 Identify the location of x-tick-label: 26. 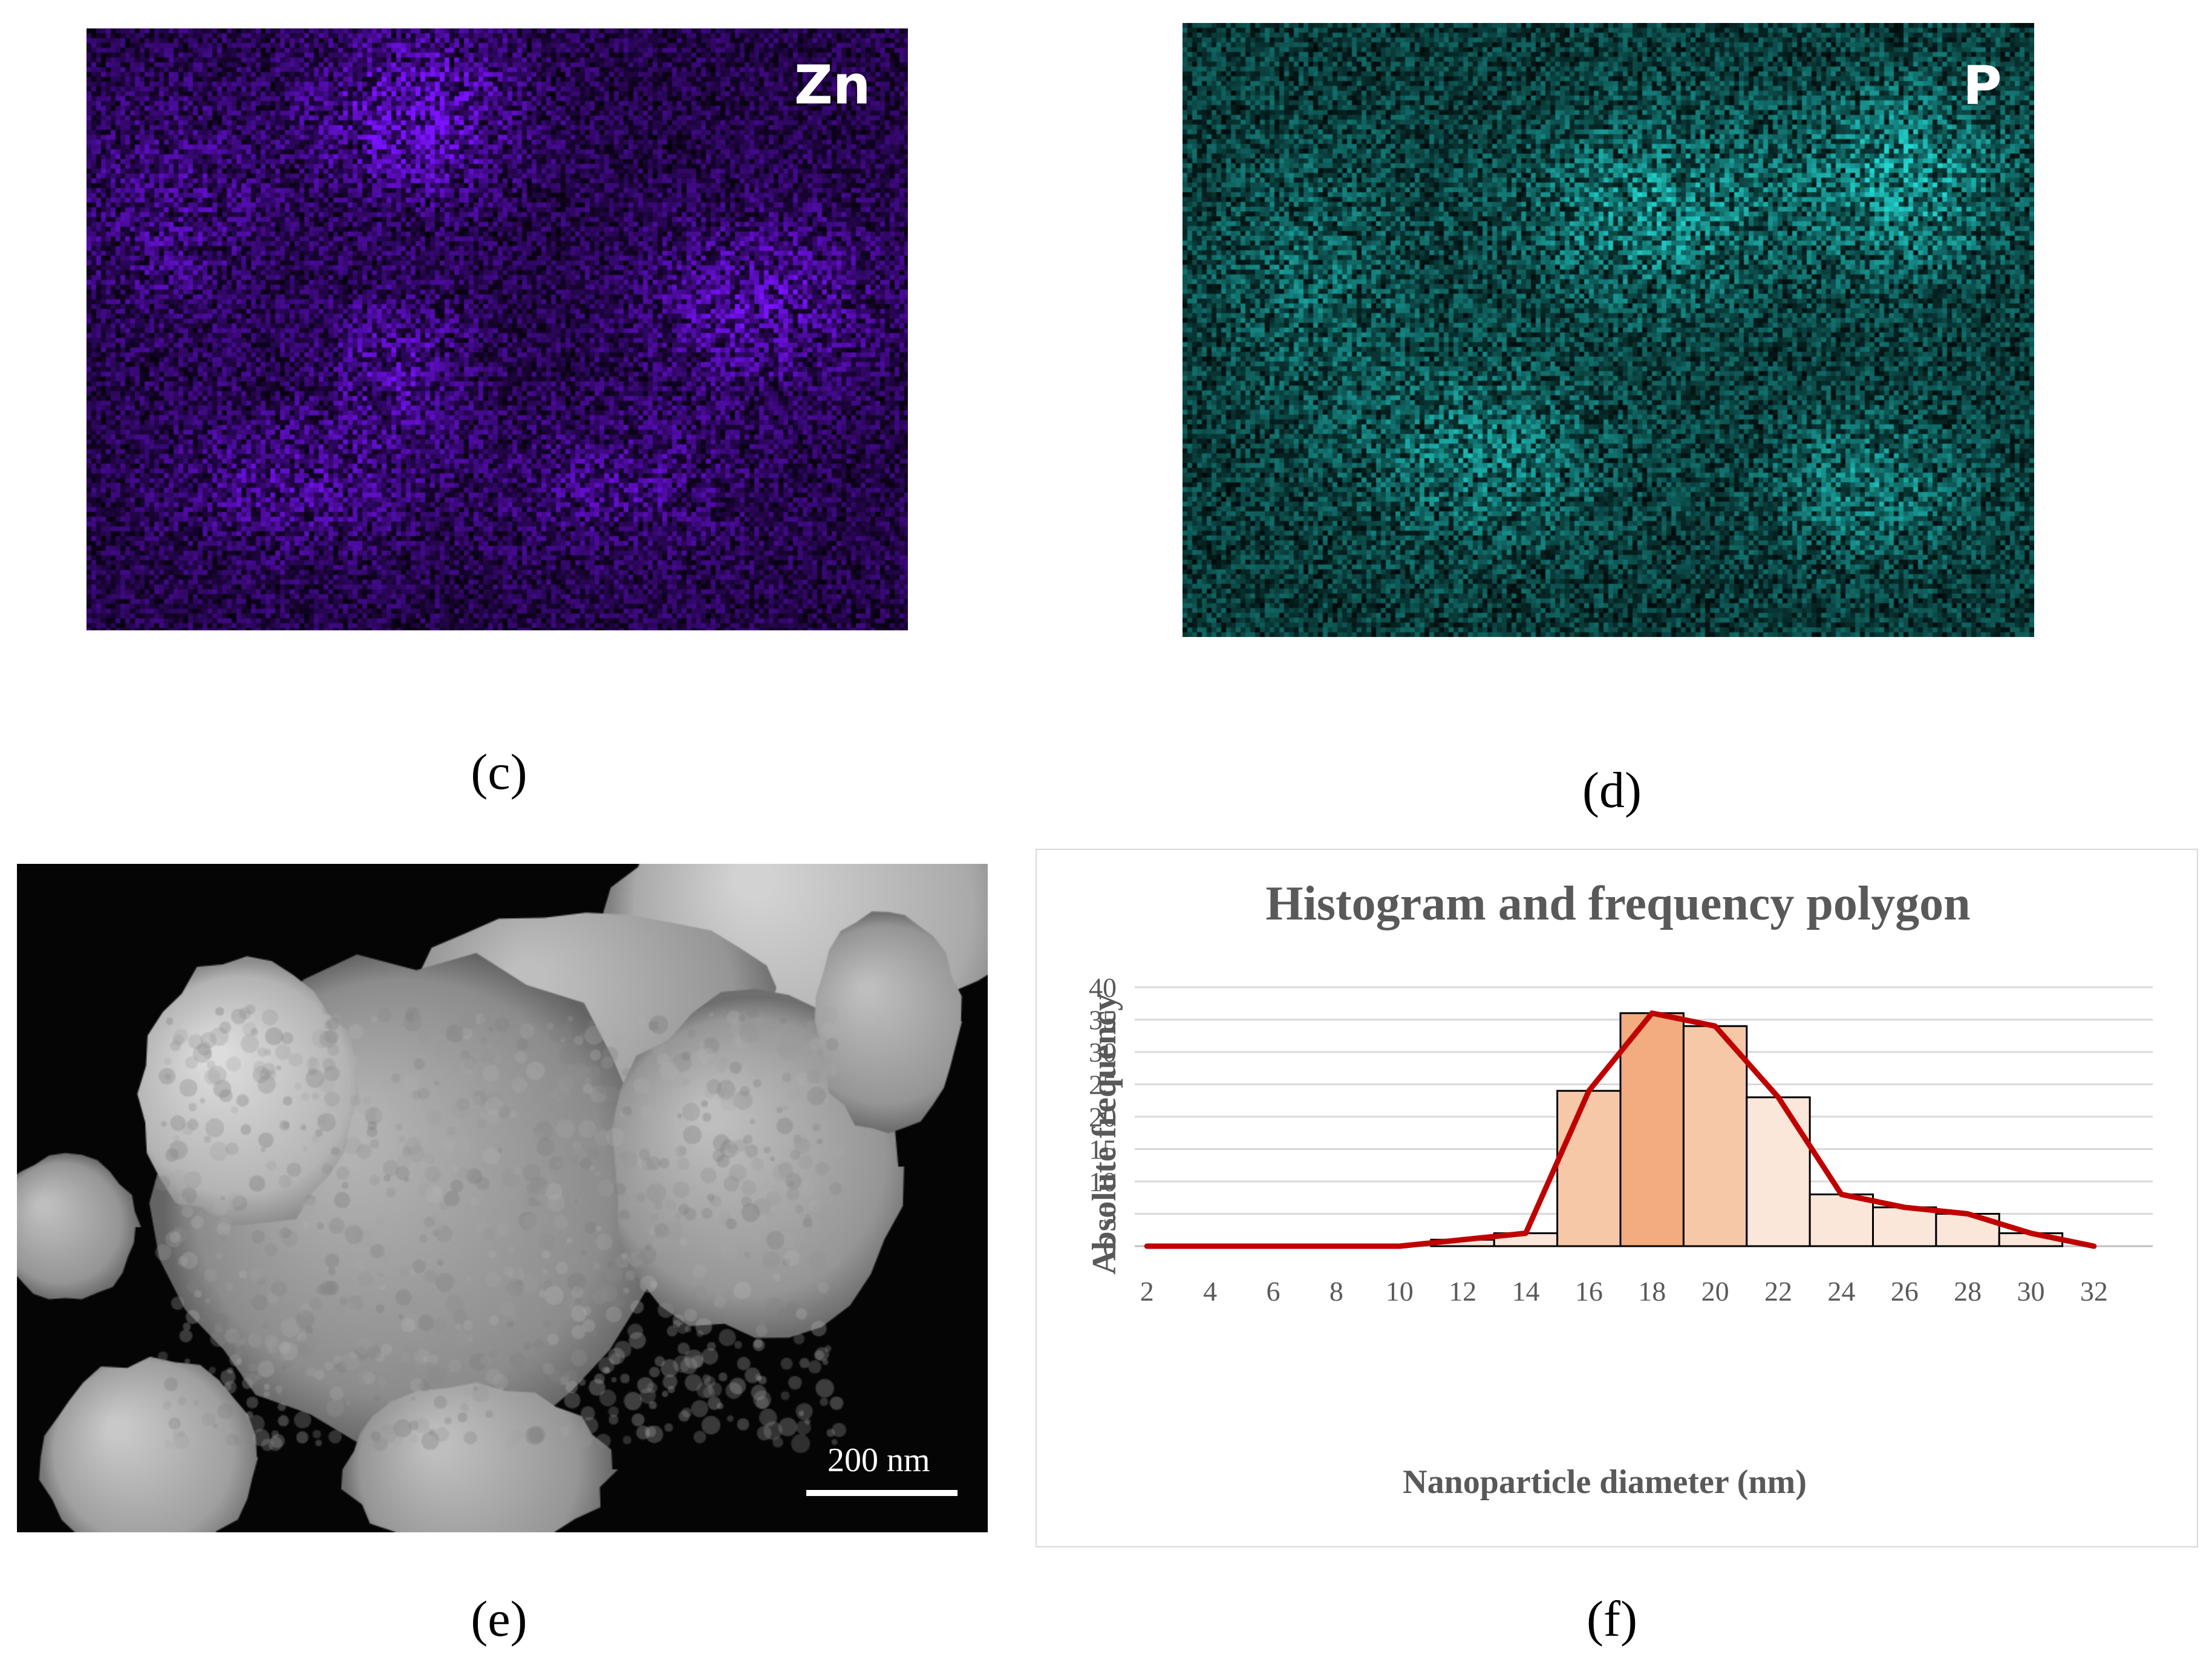
(1905, 1292).